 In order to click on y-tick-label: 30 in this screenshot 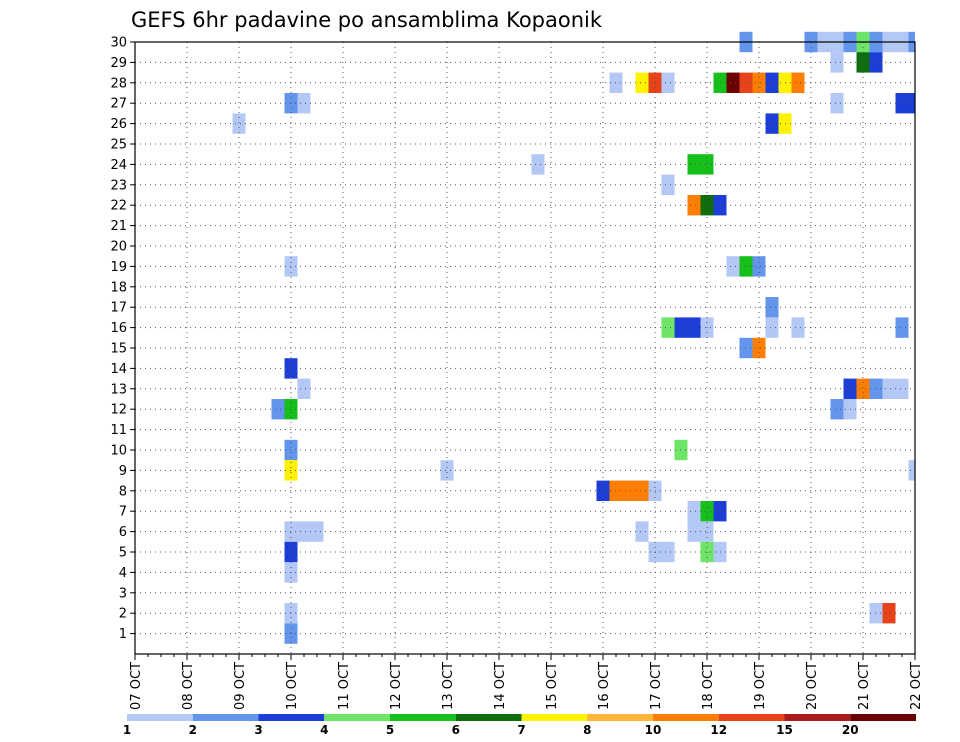, I will do `click(118, 43)`.